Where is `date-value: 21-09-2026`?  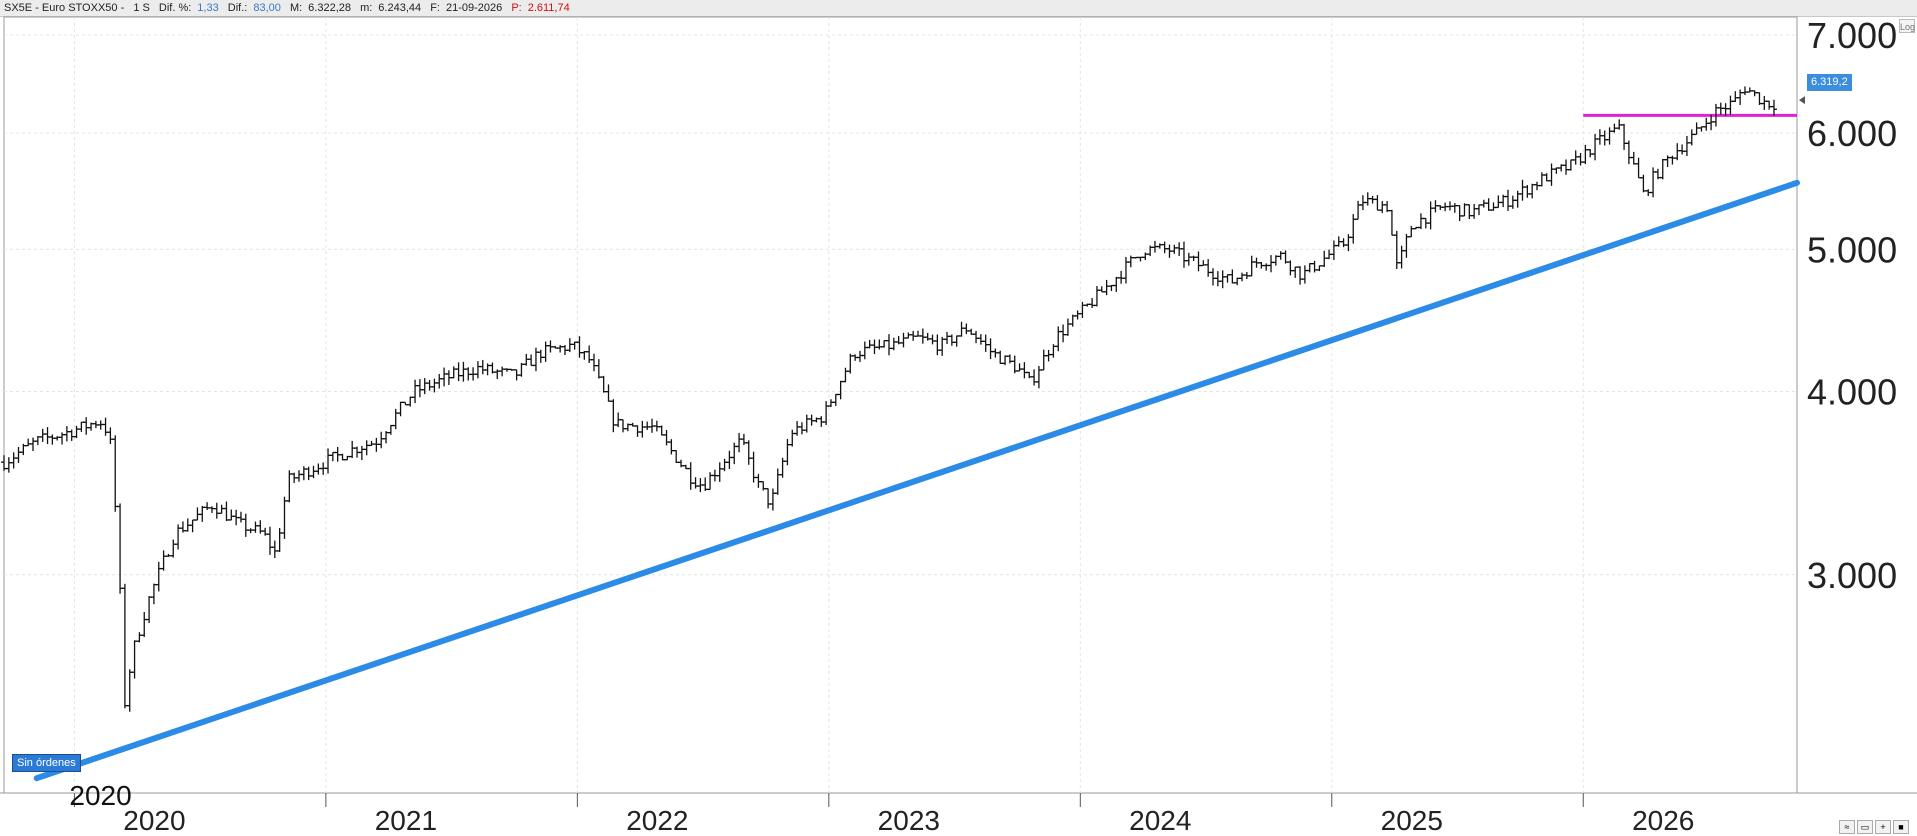 date-value: 21-09-2026 is located at coordinates (474, 8).